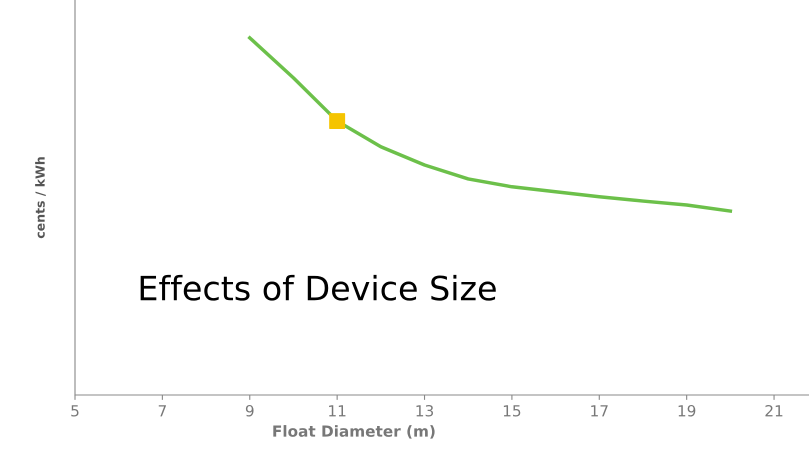 The height and width of the screenshot is (455, 809). What do you see at coordinates (773, 410) in the screenshot?
I see `x-tick-label: 21` at bounding box center [773, 410].